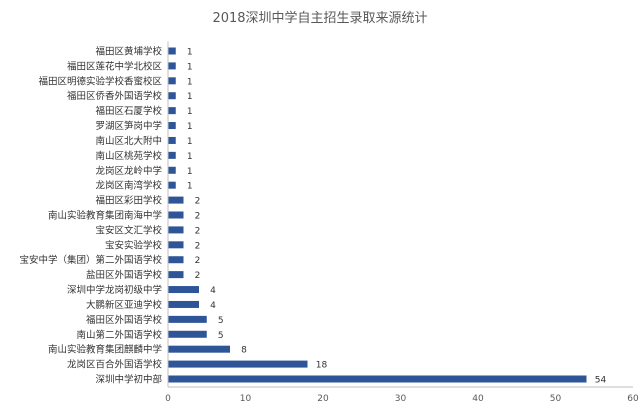  I want to click on x-axis-ticks: 0 10 20 30 40 50 60, so click(402, 399).